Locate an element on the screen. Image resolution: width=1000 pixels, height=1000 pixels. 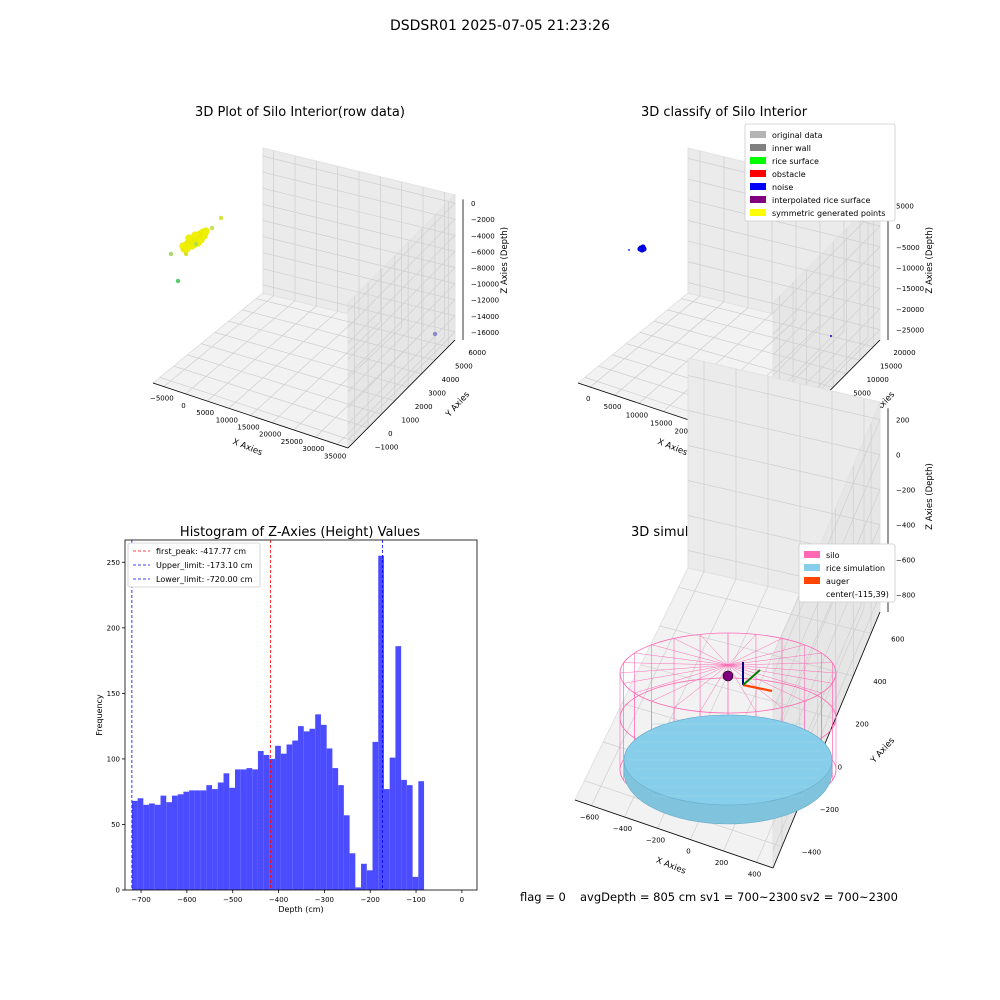
chart2-xtick-label: 20000 is located at coordinates (686, 432).